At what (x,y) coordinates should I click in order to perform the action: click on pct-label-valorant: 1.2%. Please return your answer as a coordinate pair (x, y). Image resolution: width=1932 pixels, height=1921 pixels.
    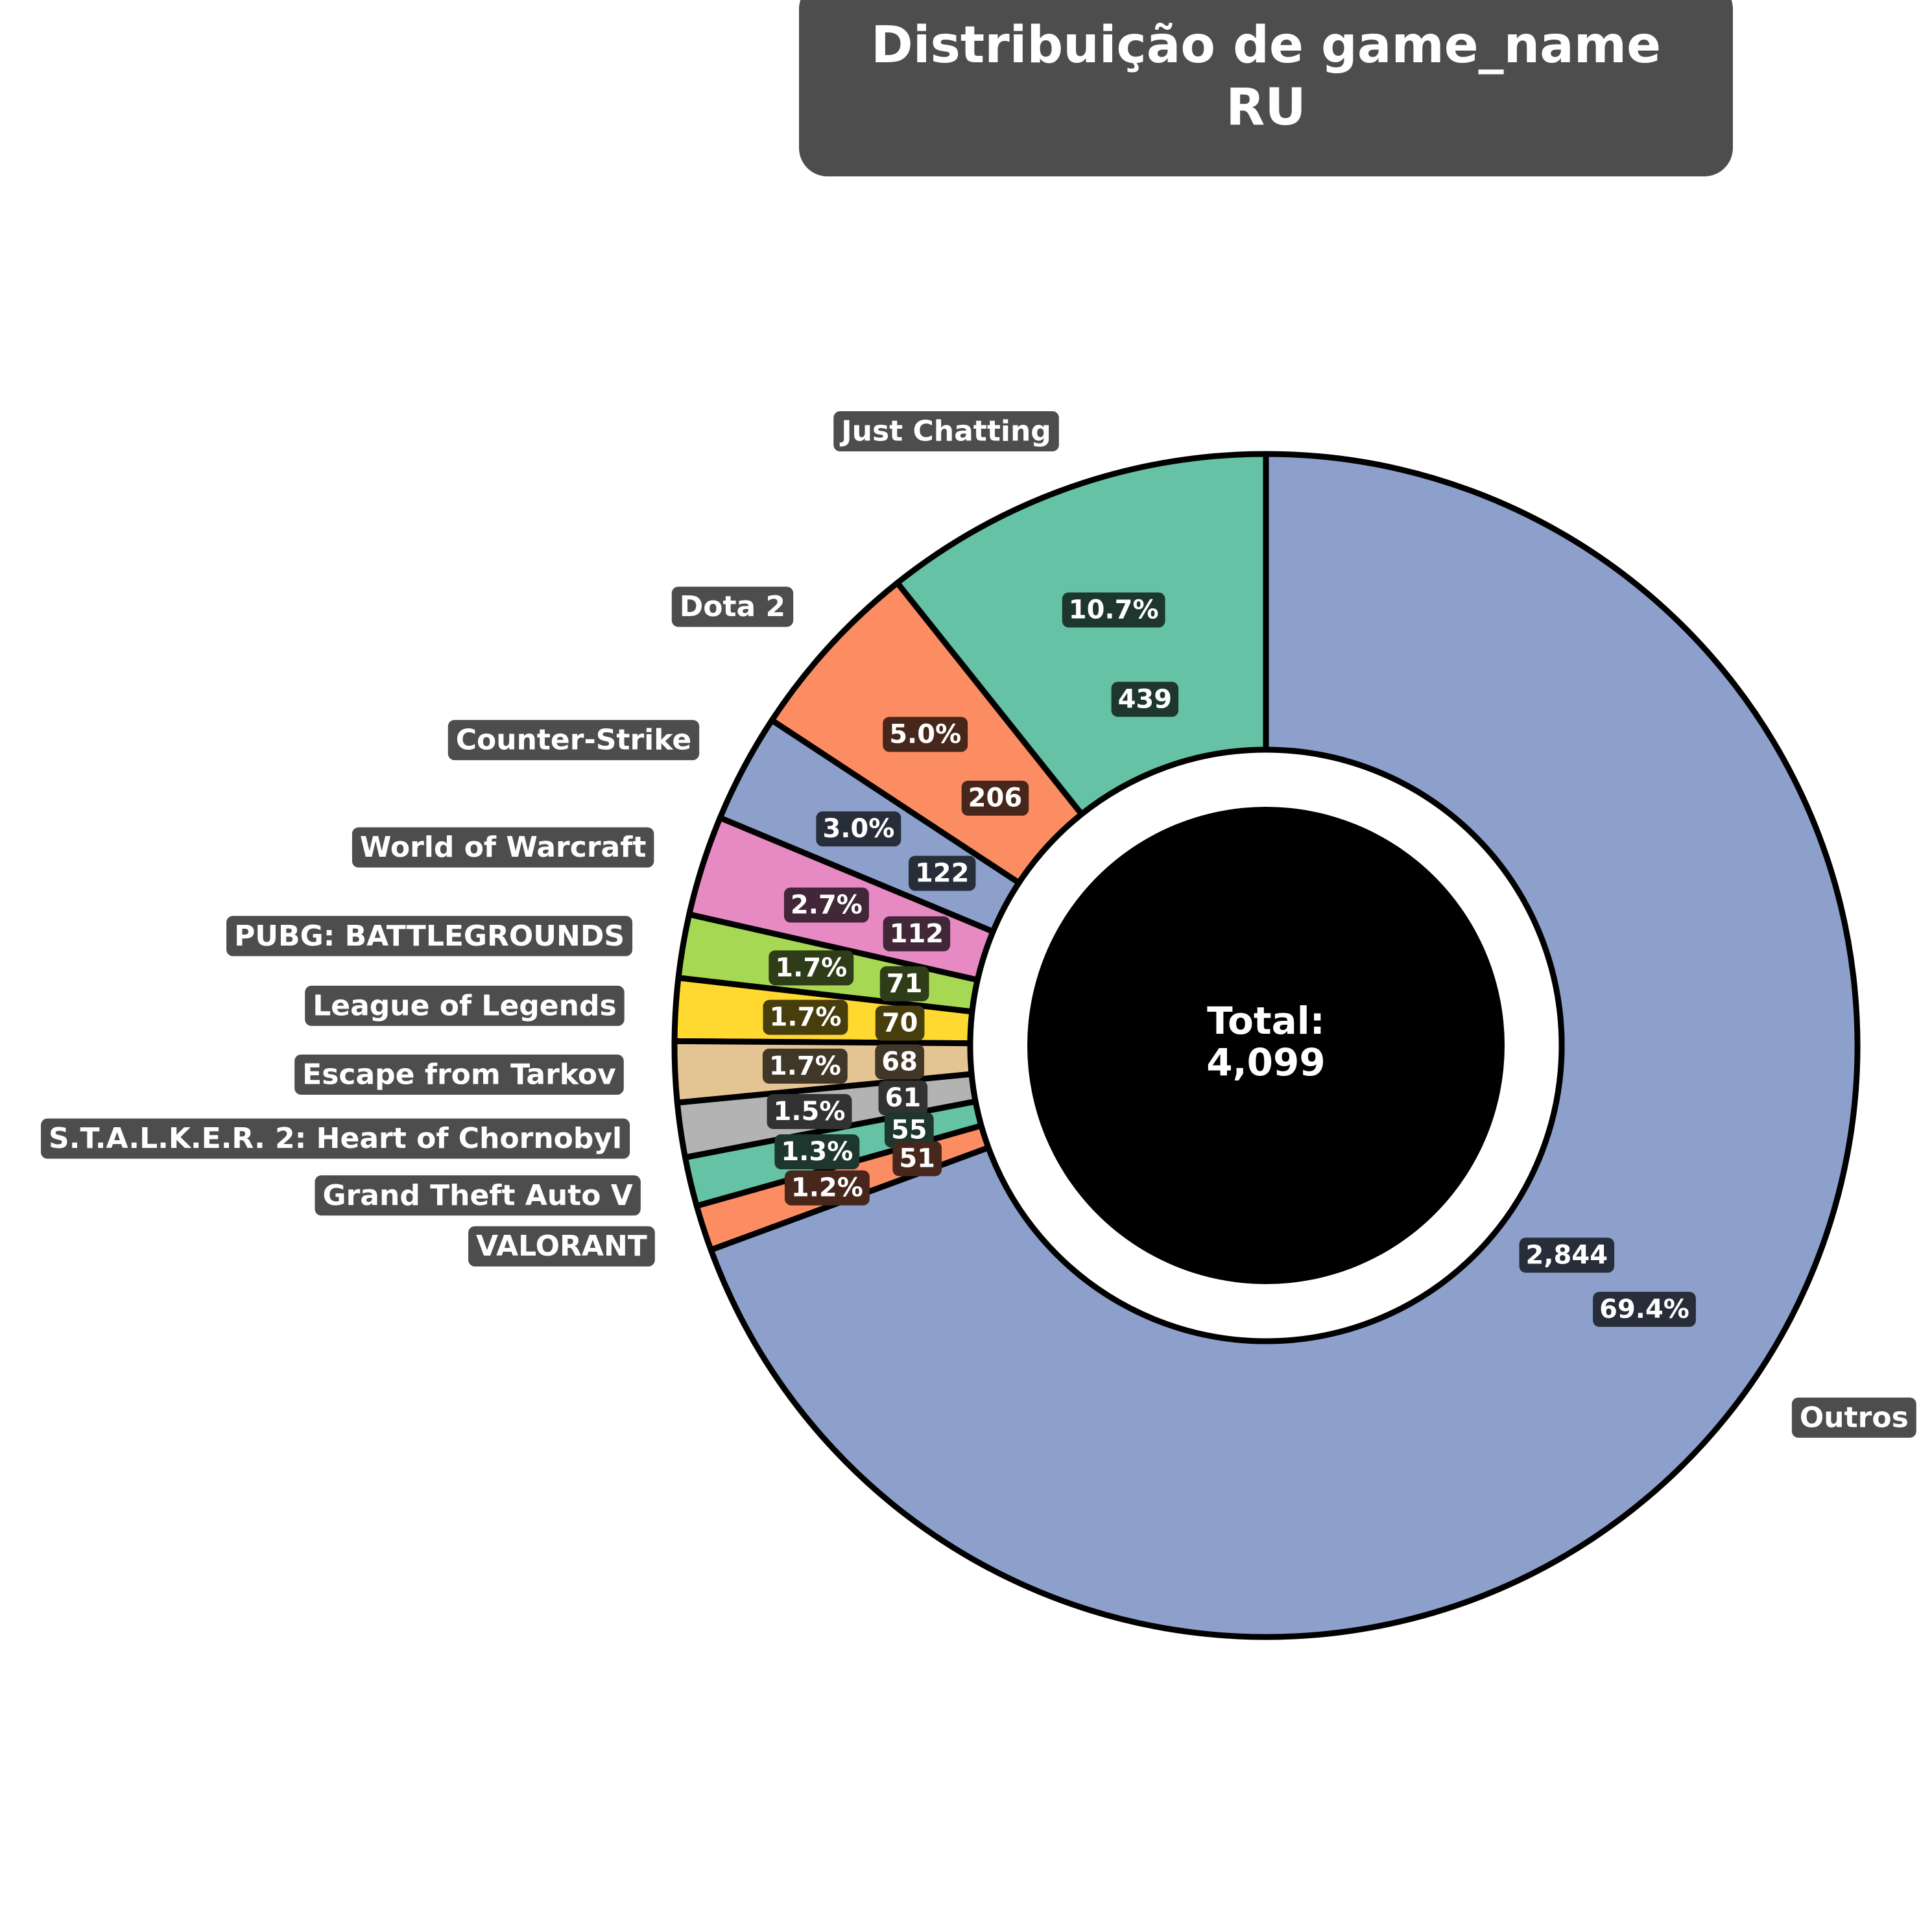
    Looking at the image, I should click on (827, 1188).